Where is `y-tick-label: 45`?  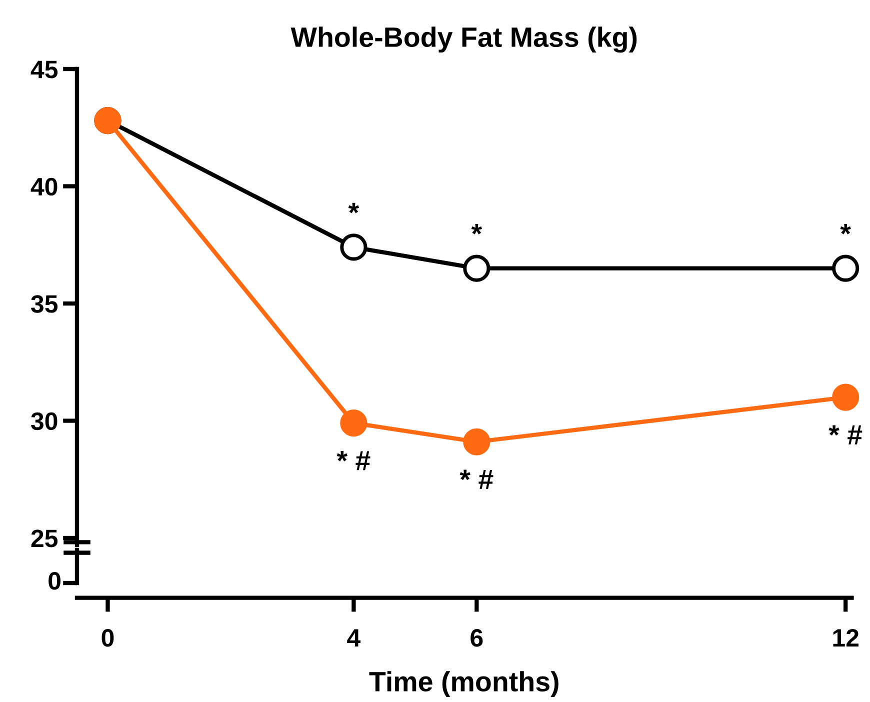 y-tick-label: 45 is located at coordinates (44, 69).